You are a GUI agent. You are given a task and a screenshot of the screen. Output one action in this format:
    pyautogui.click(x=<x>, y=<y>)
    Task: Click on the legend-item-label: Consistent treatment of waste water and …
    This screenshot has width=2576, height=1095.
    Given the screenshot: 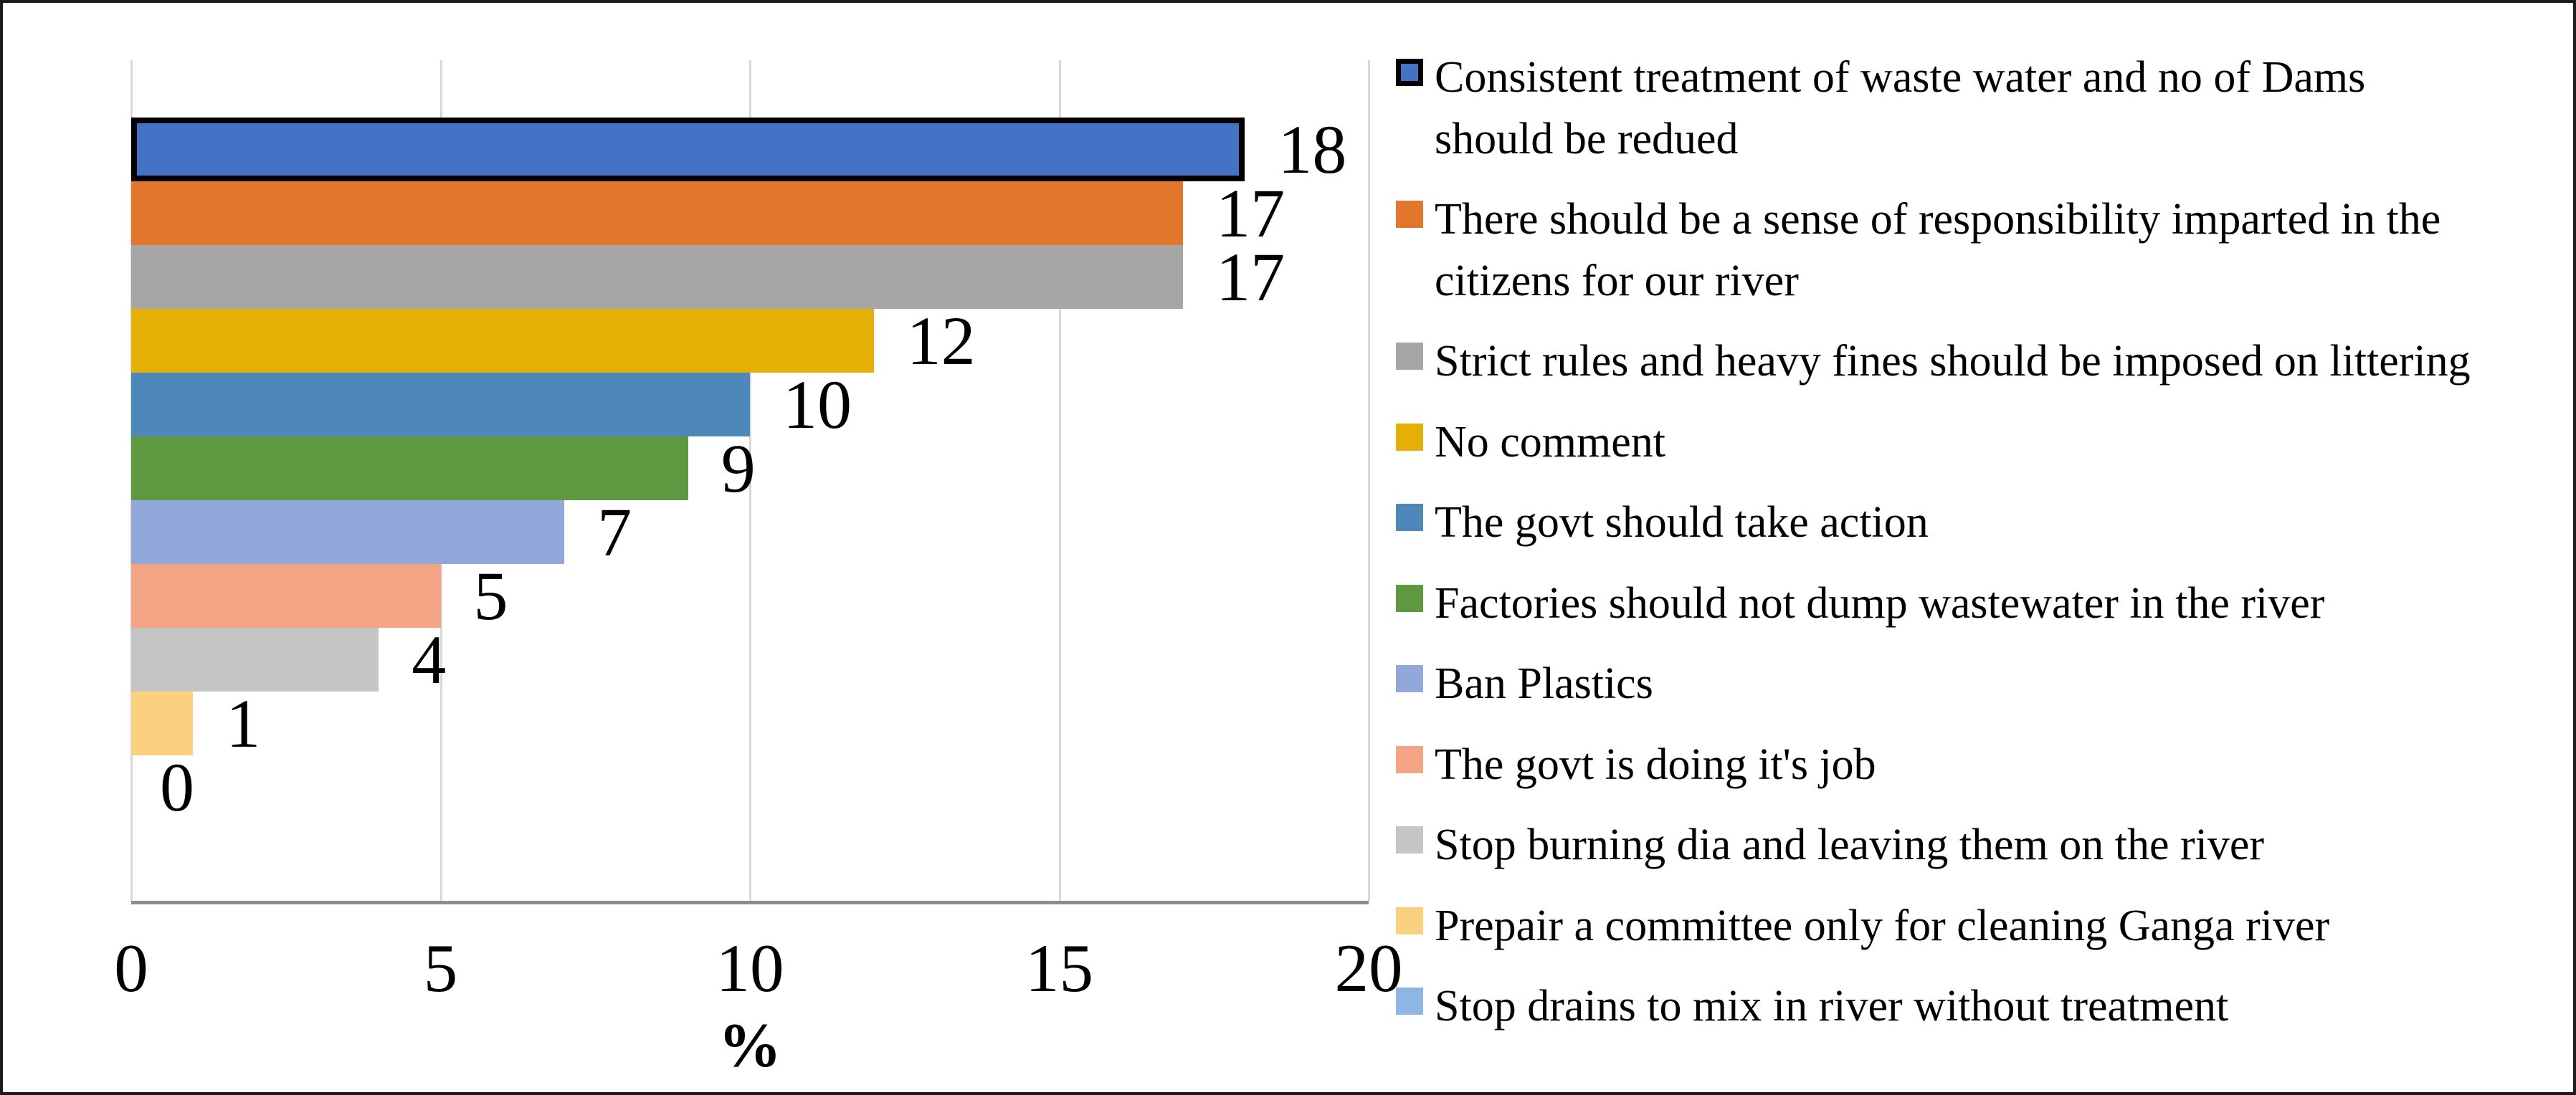 What is the action you would take?
    pyautogui.click(x=1900, y=108)
    